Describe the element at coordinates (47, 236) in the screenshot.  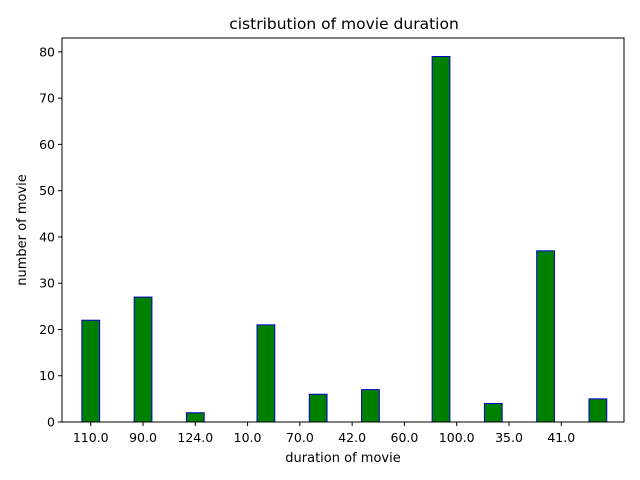
I see `y-tick-label: 40` at that location.